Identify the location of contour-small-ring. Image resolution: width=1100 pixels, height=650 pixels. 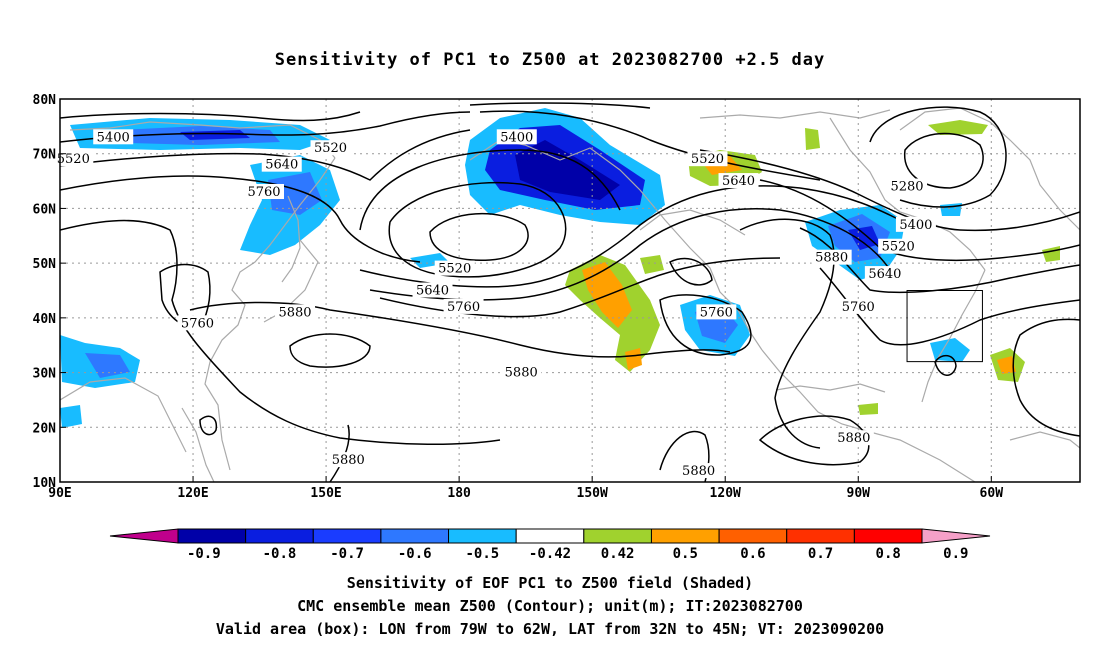
(945, 365).